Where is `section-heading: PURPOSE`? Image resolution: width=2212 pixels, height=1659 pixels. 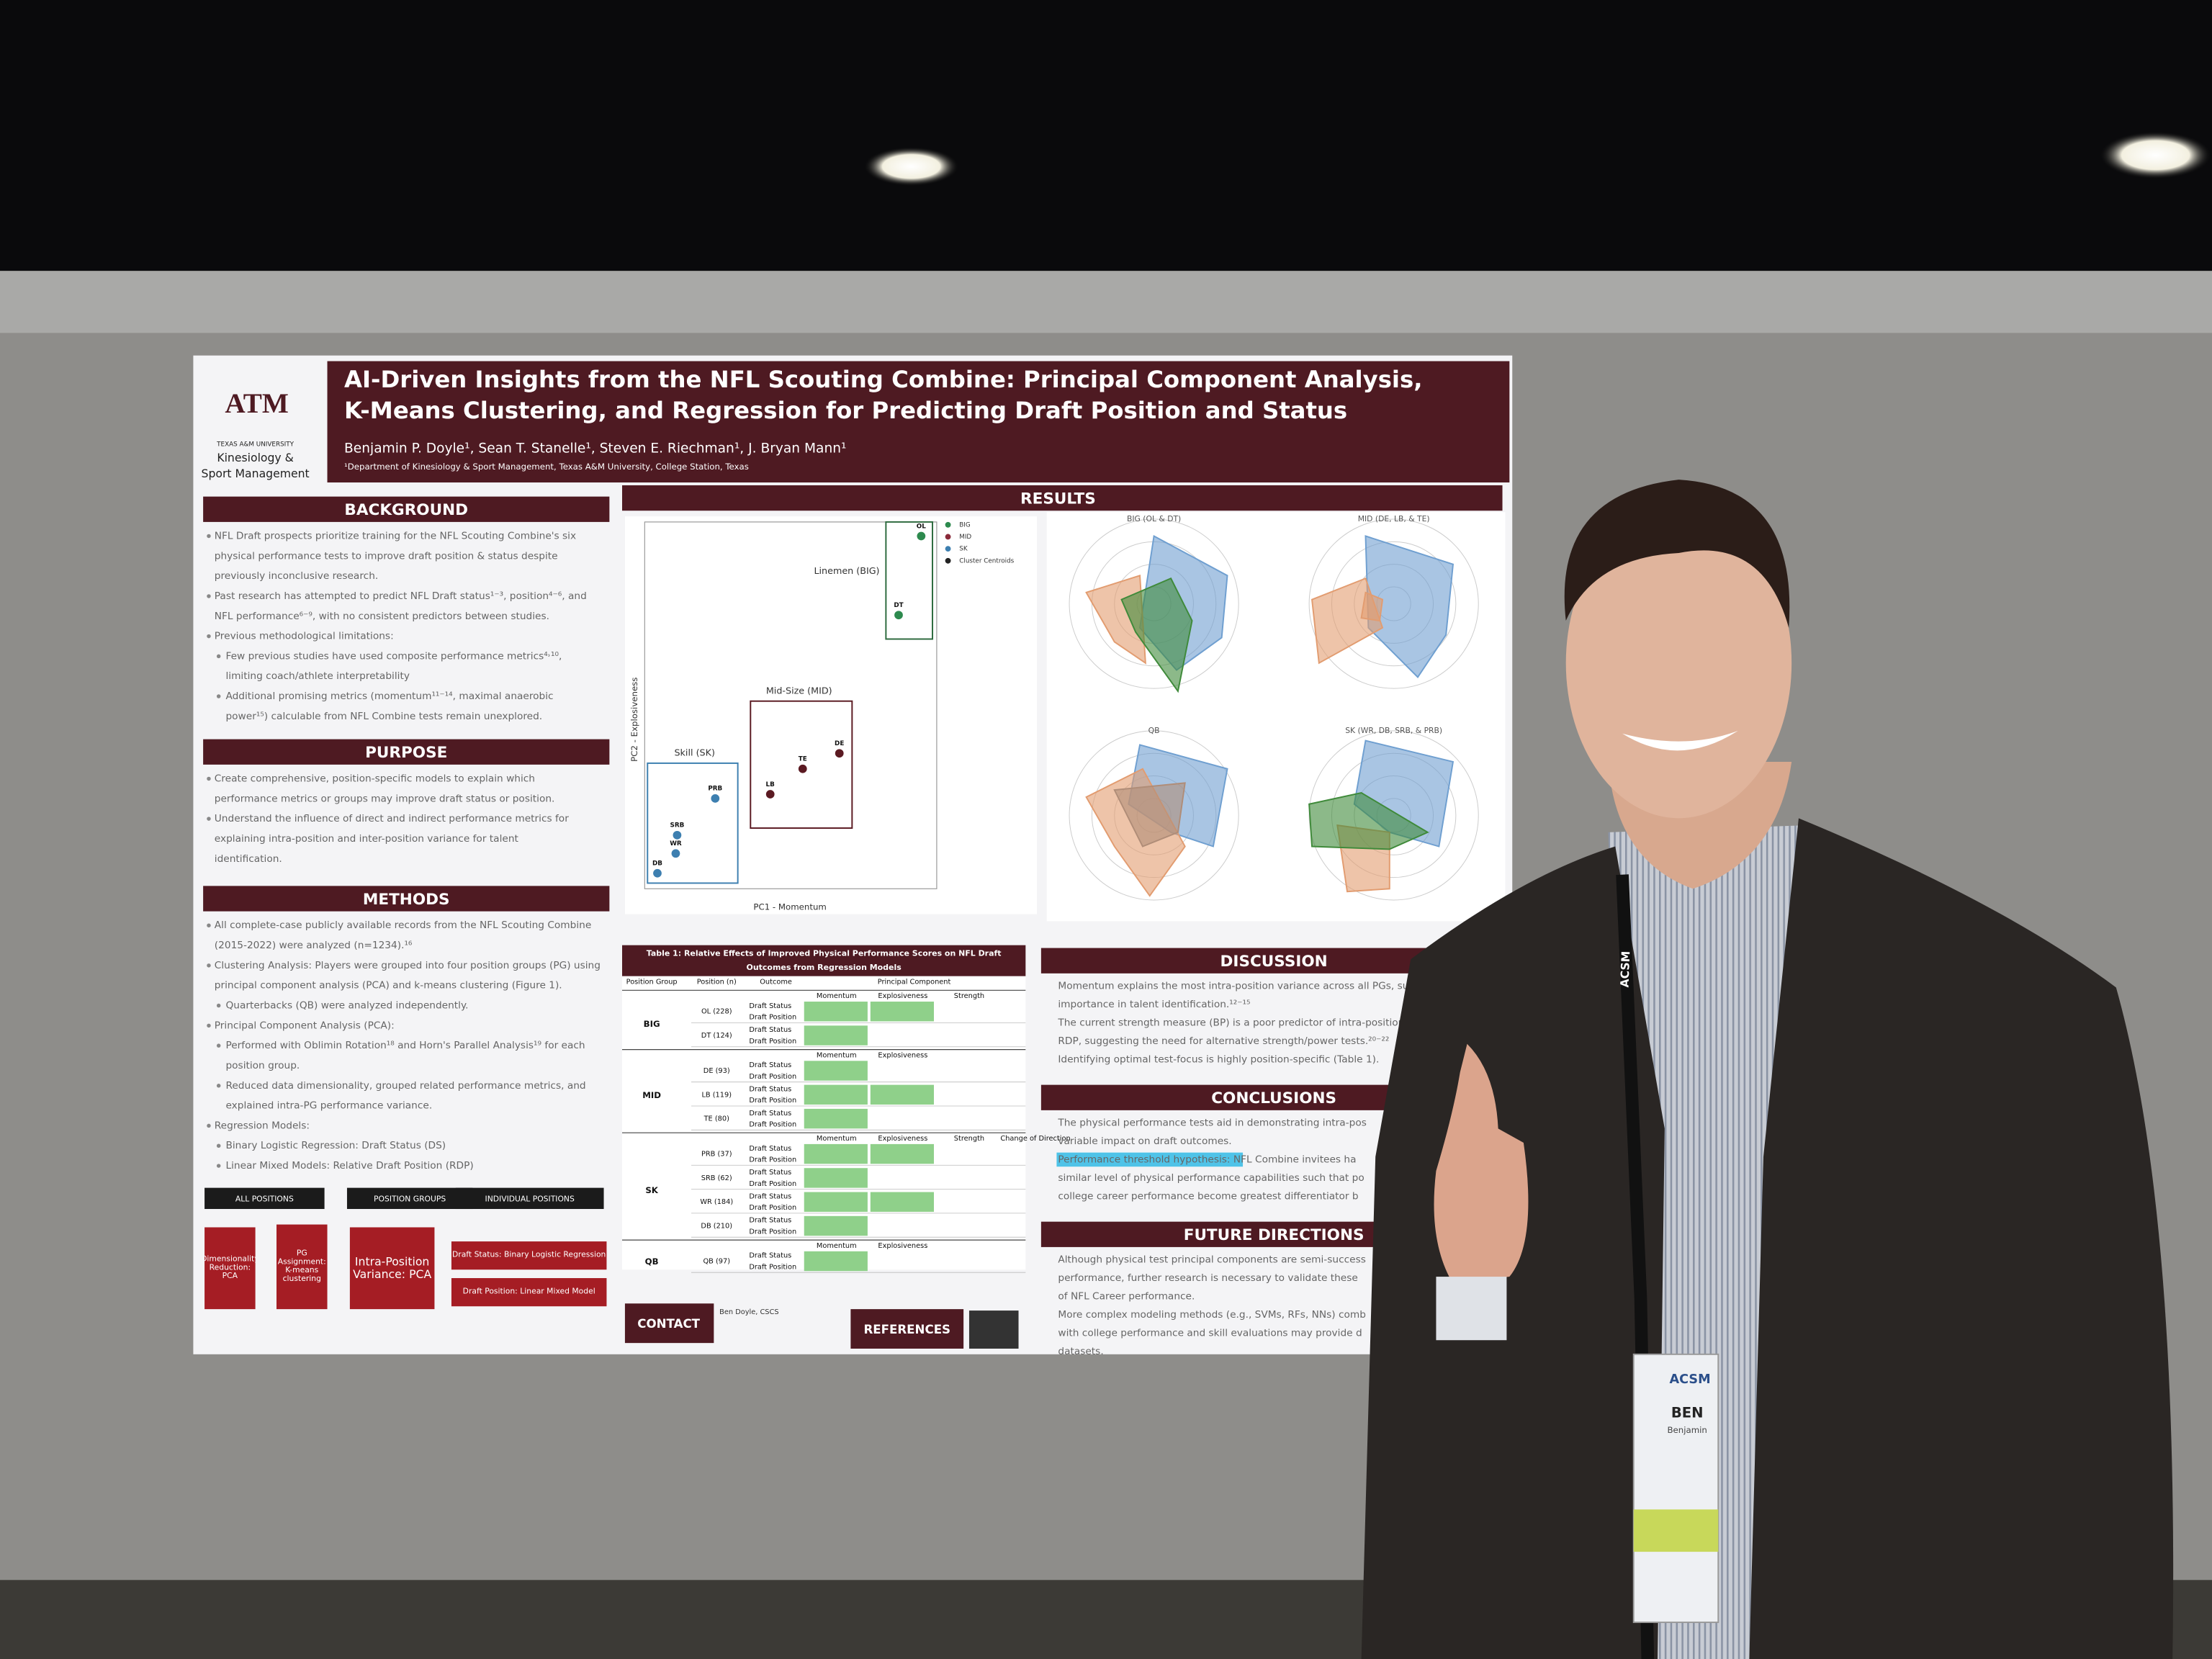 section-heading: PURPOSE is located at coordinates (406, 753).